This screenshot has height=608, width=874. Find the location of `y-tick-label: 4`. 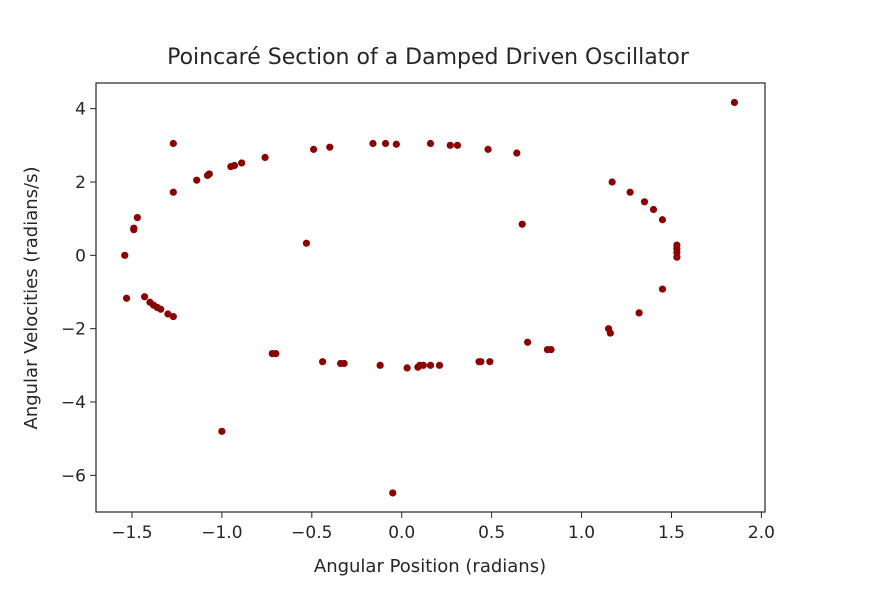

y-tick-label: 4 is located at coordinates (80, 110).